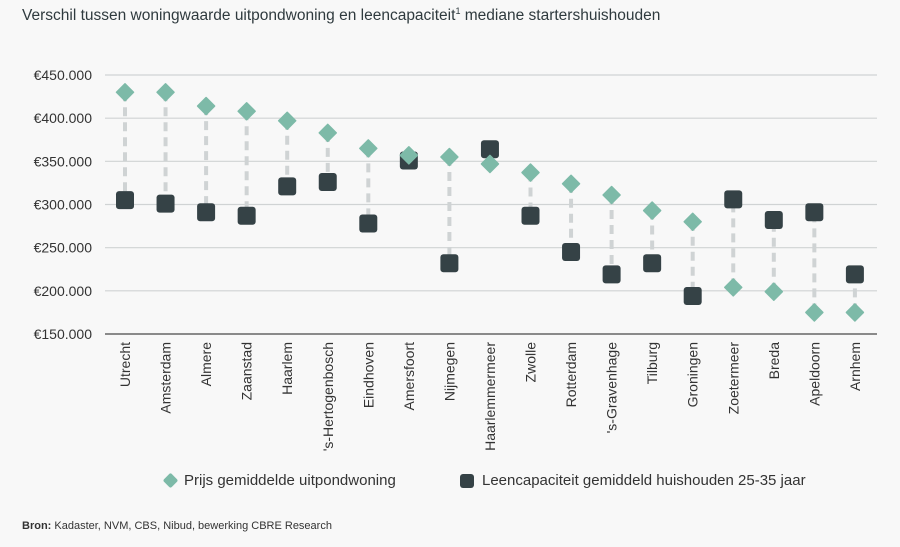  Describe the element at coordinates (560, 16) in the screenshot. I see `title-suffix: mediane startershuishouden` at that location.